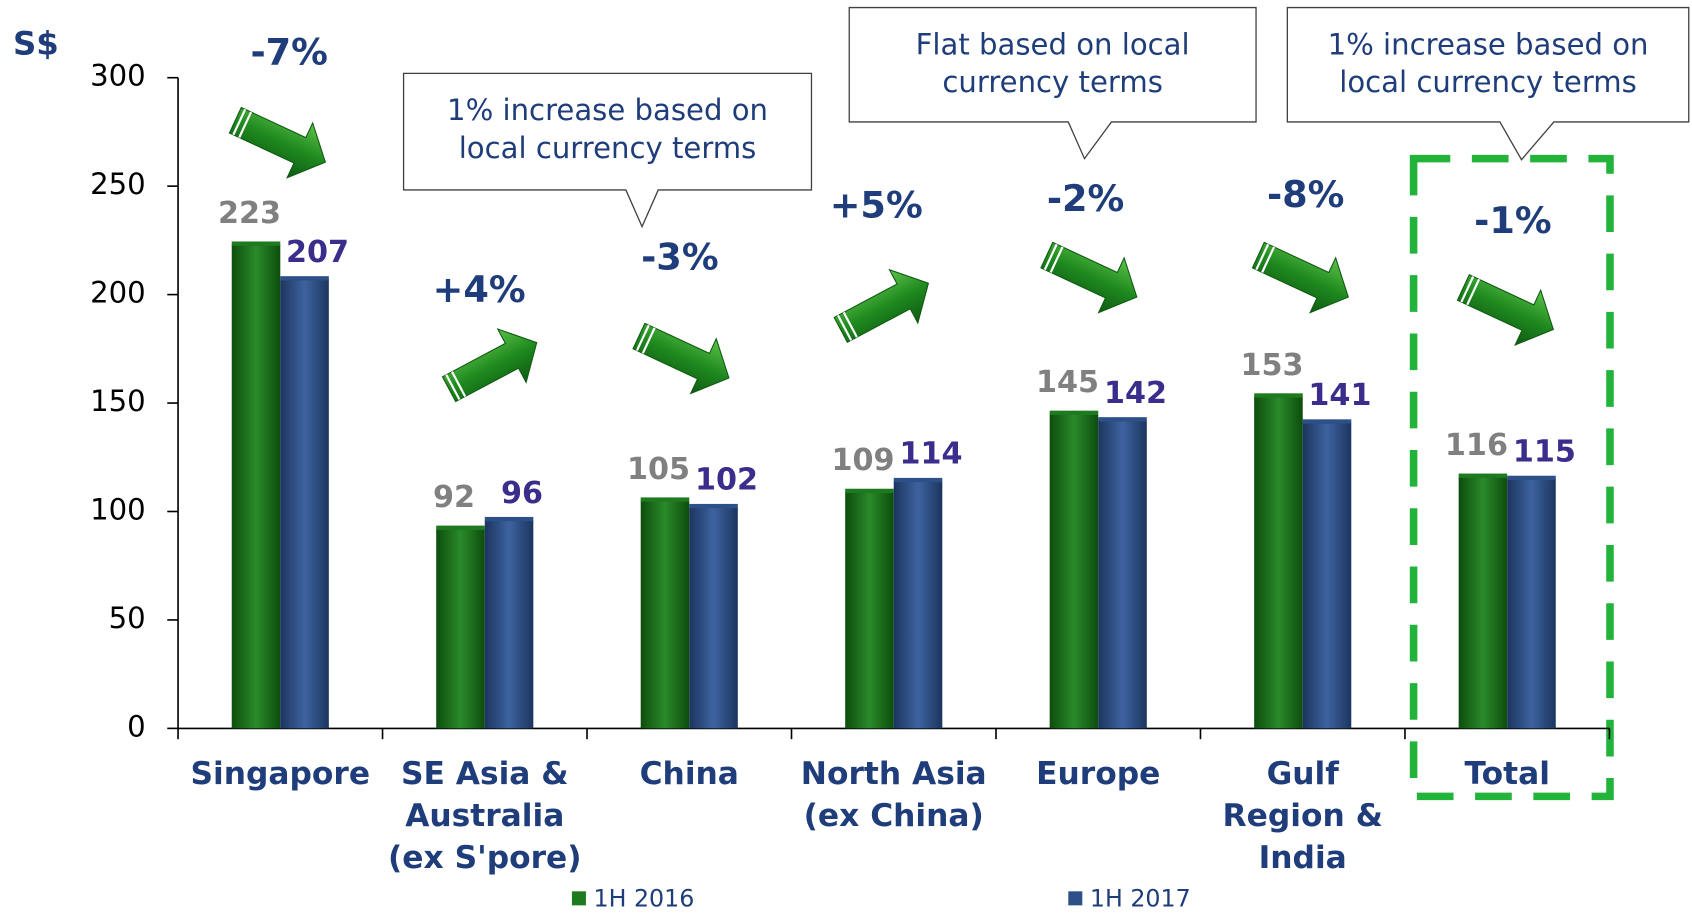 This screenshot has width=1692, height=914. Describe the element at coordinates (862, 460) in the screenshot. I see `value-label: 109` at that location.